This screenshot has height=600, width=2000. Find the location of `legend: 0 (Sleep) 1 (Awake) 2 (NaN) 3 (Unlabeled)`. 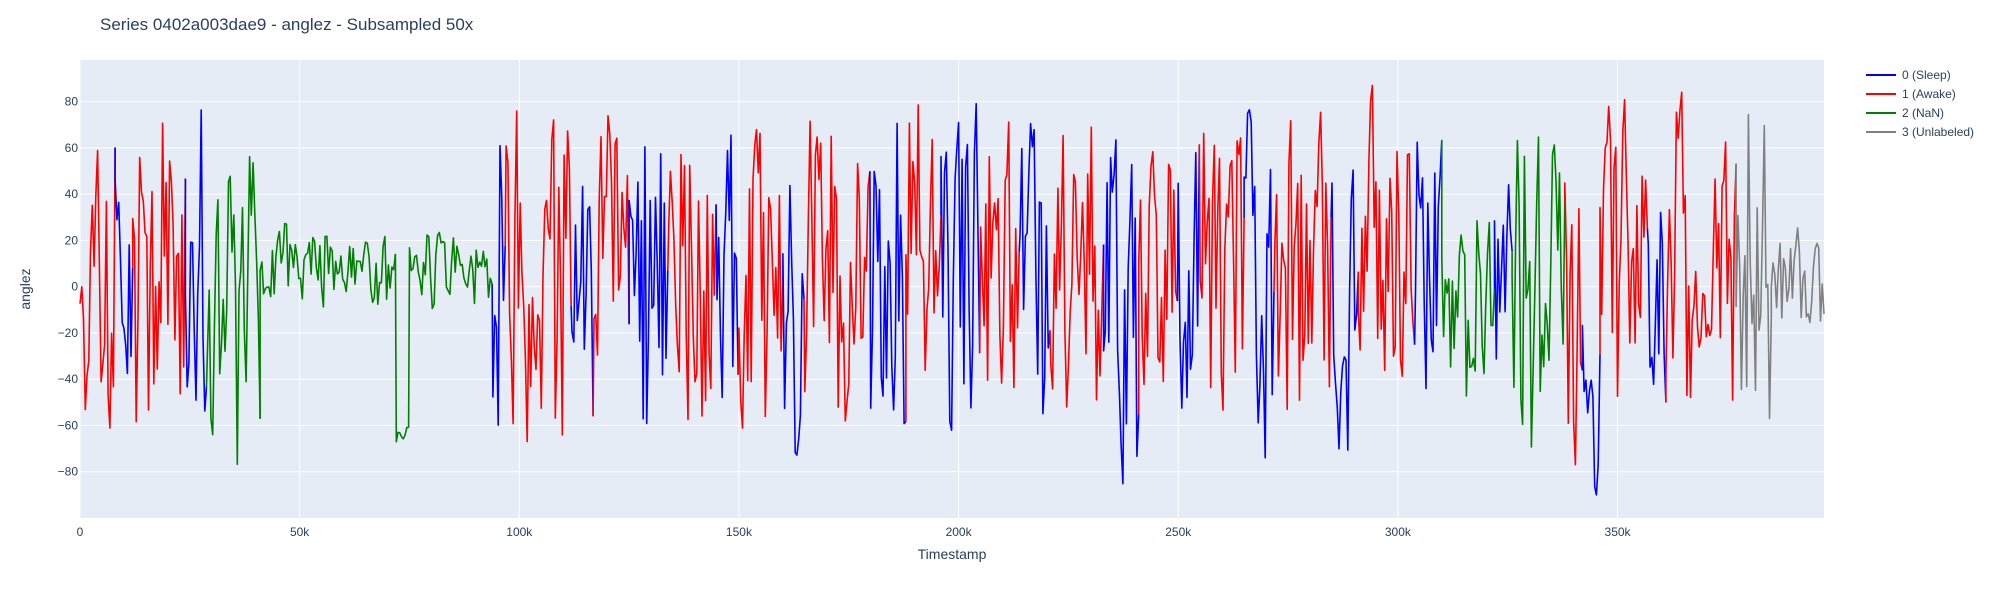

legend: 0 (Sleep) 1 (Awake) 2 (NaN) 3 (Unlabeled) is located at coordinates (1920, 103).